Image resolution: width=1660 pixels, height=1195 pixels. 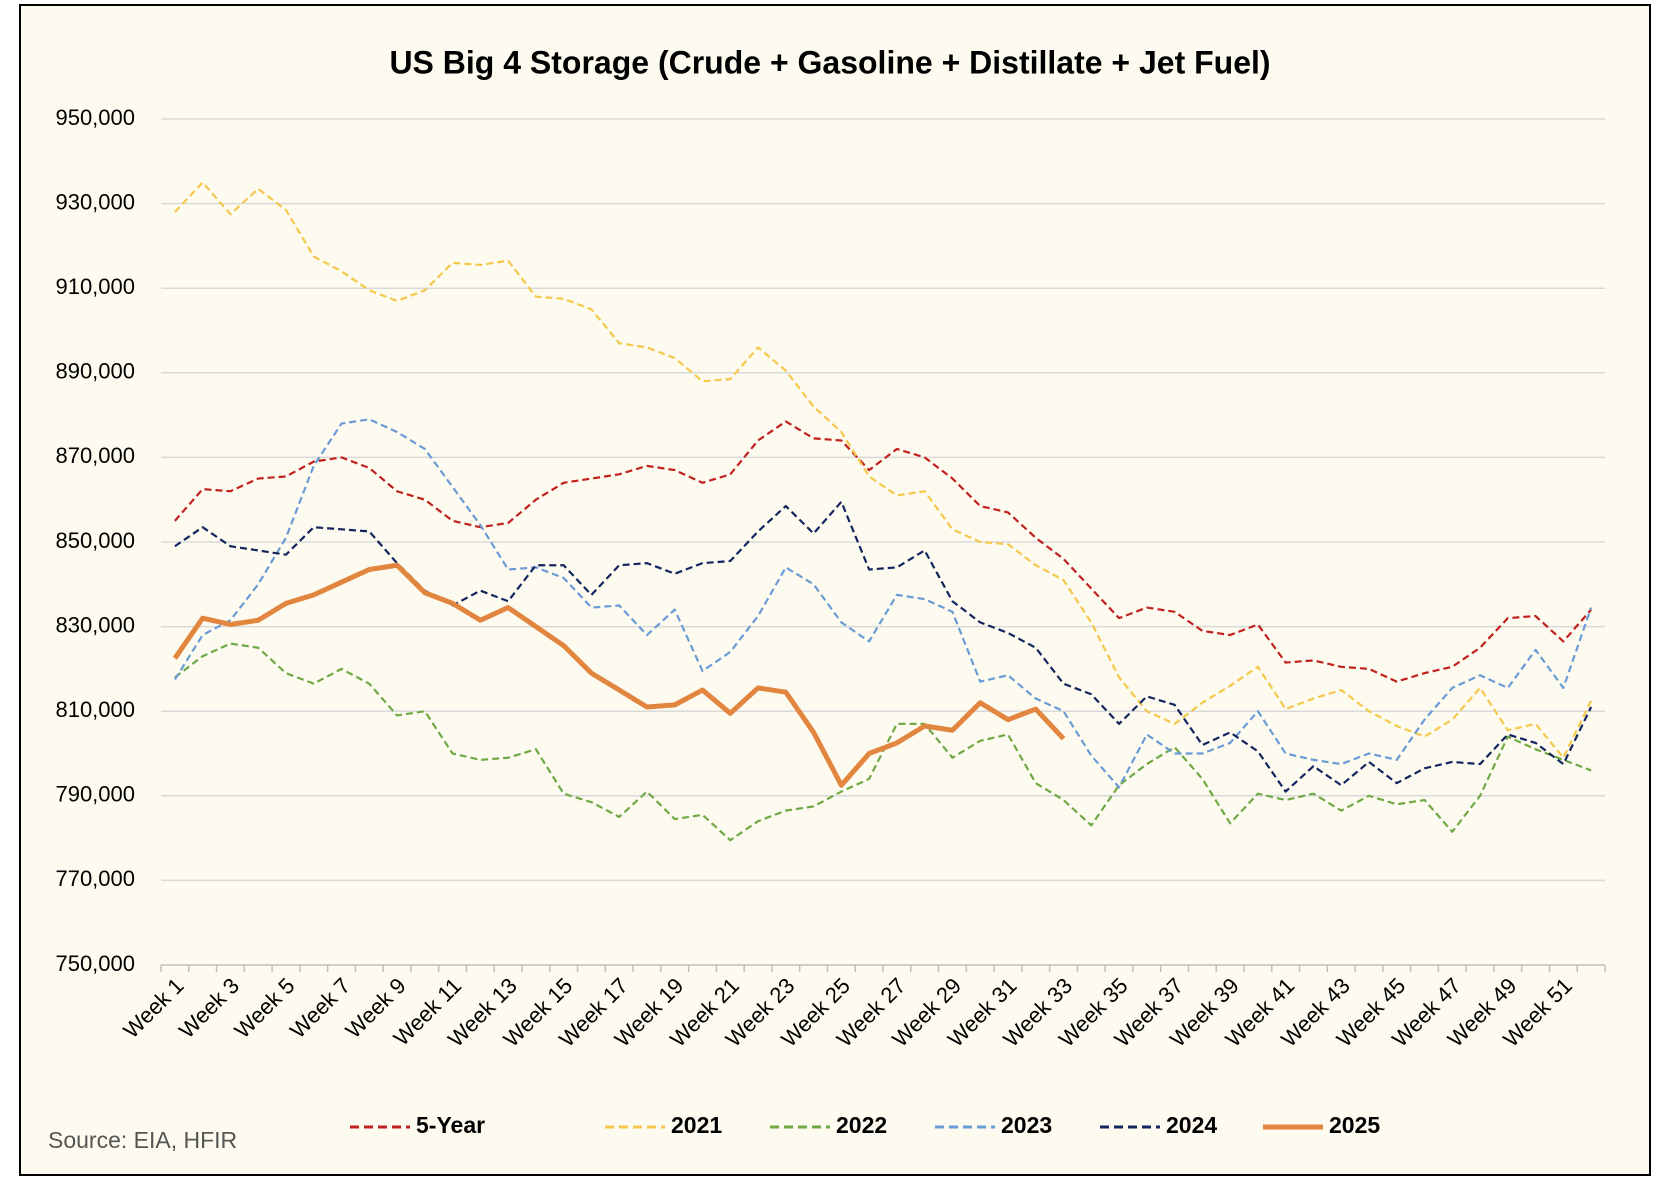 I want to click on legend-label: 2023, so click(x=1026, y=1125).